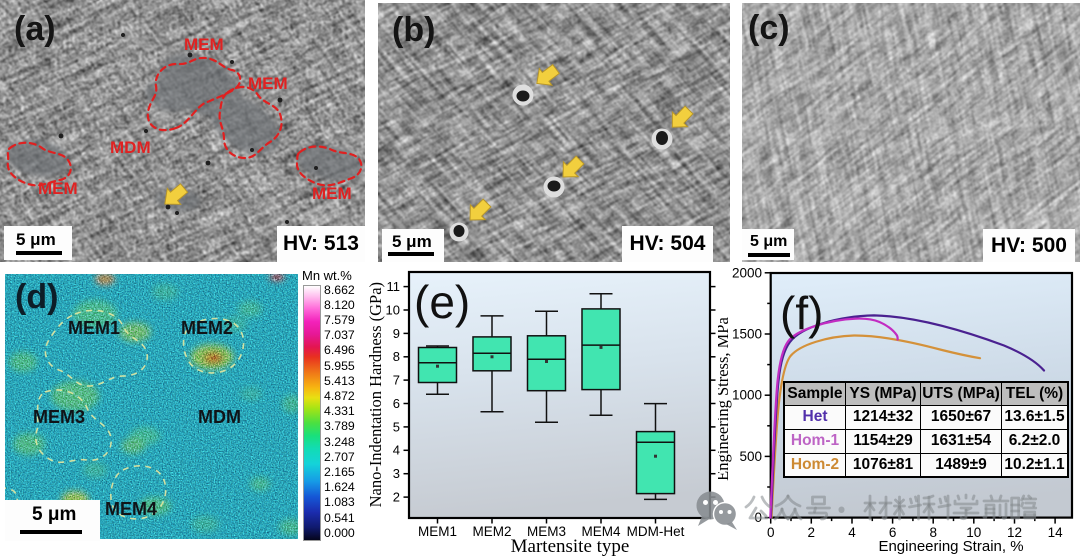 The height and width of the screenshot is (556, 1080). Describe the element at coordinates (396, 473) in the screenshot. I see `svg-text: 3` at that location.